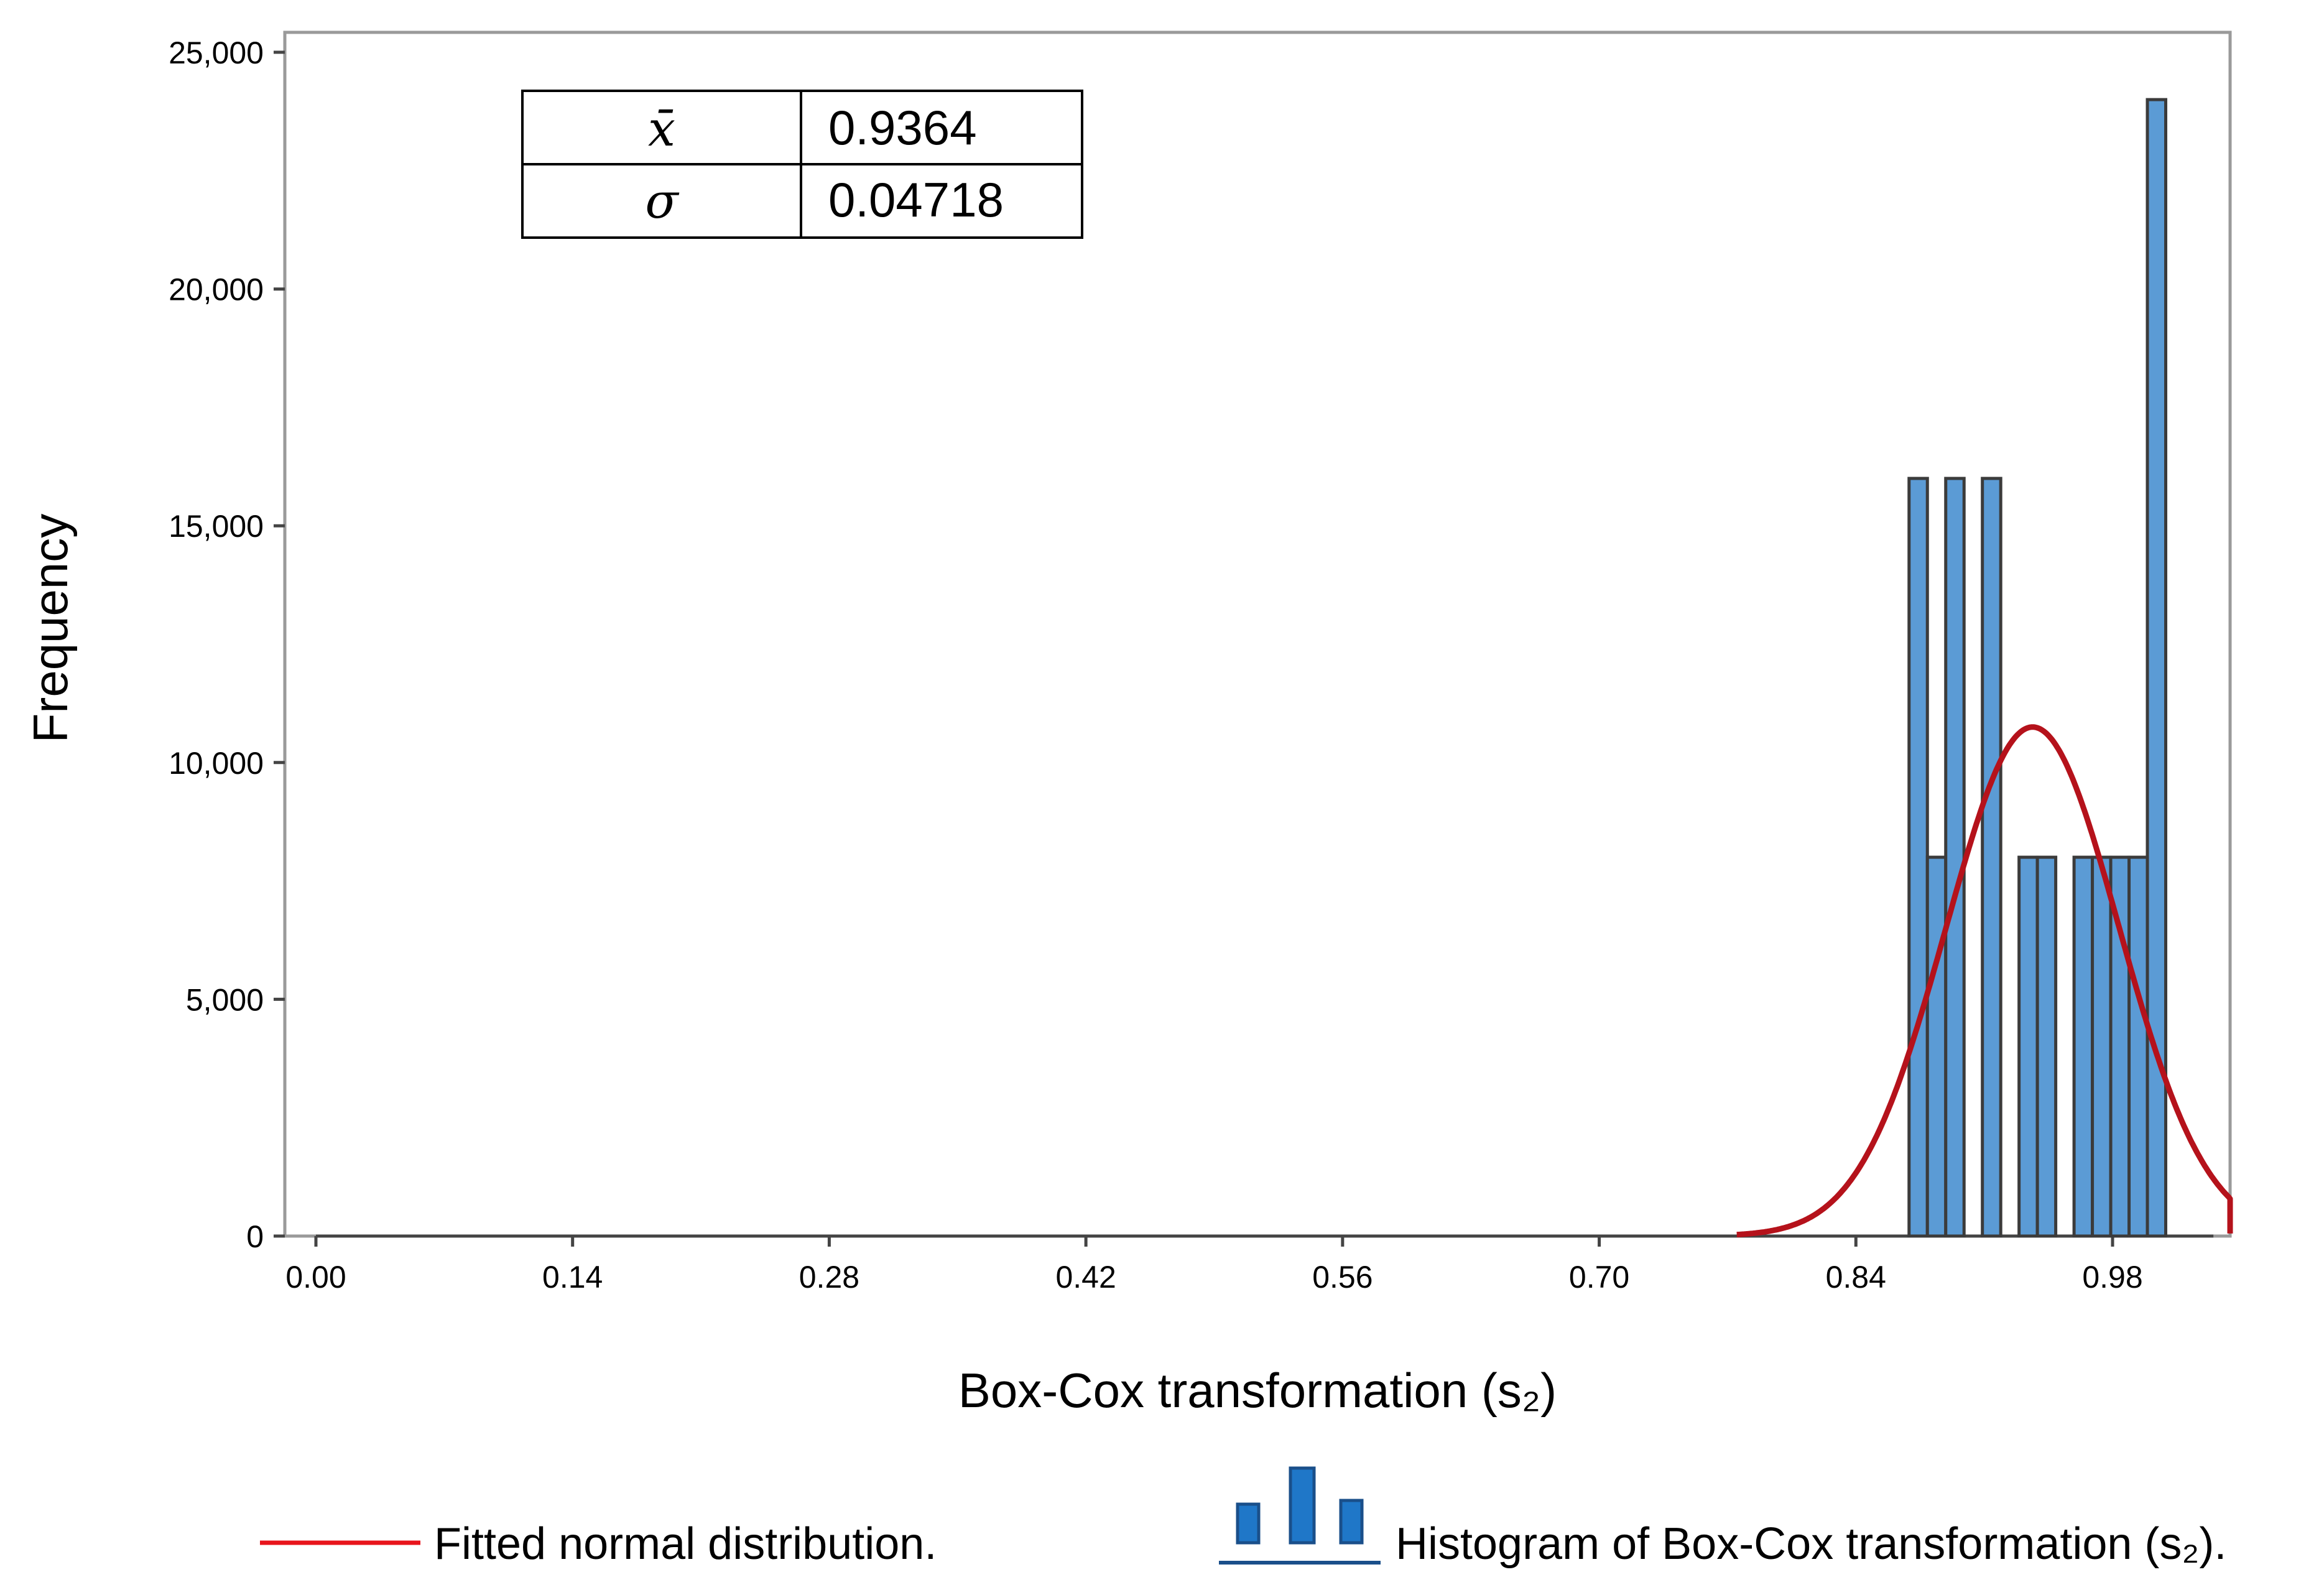  Describe the element at coordinates (225, 999) in the screenshot. I see `y-tick-label: 5,000` at that location.